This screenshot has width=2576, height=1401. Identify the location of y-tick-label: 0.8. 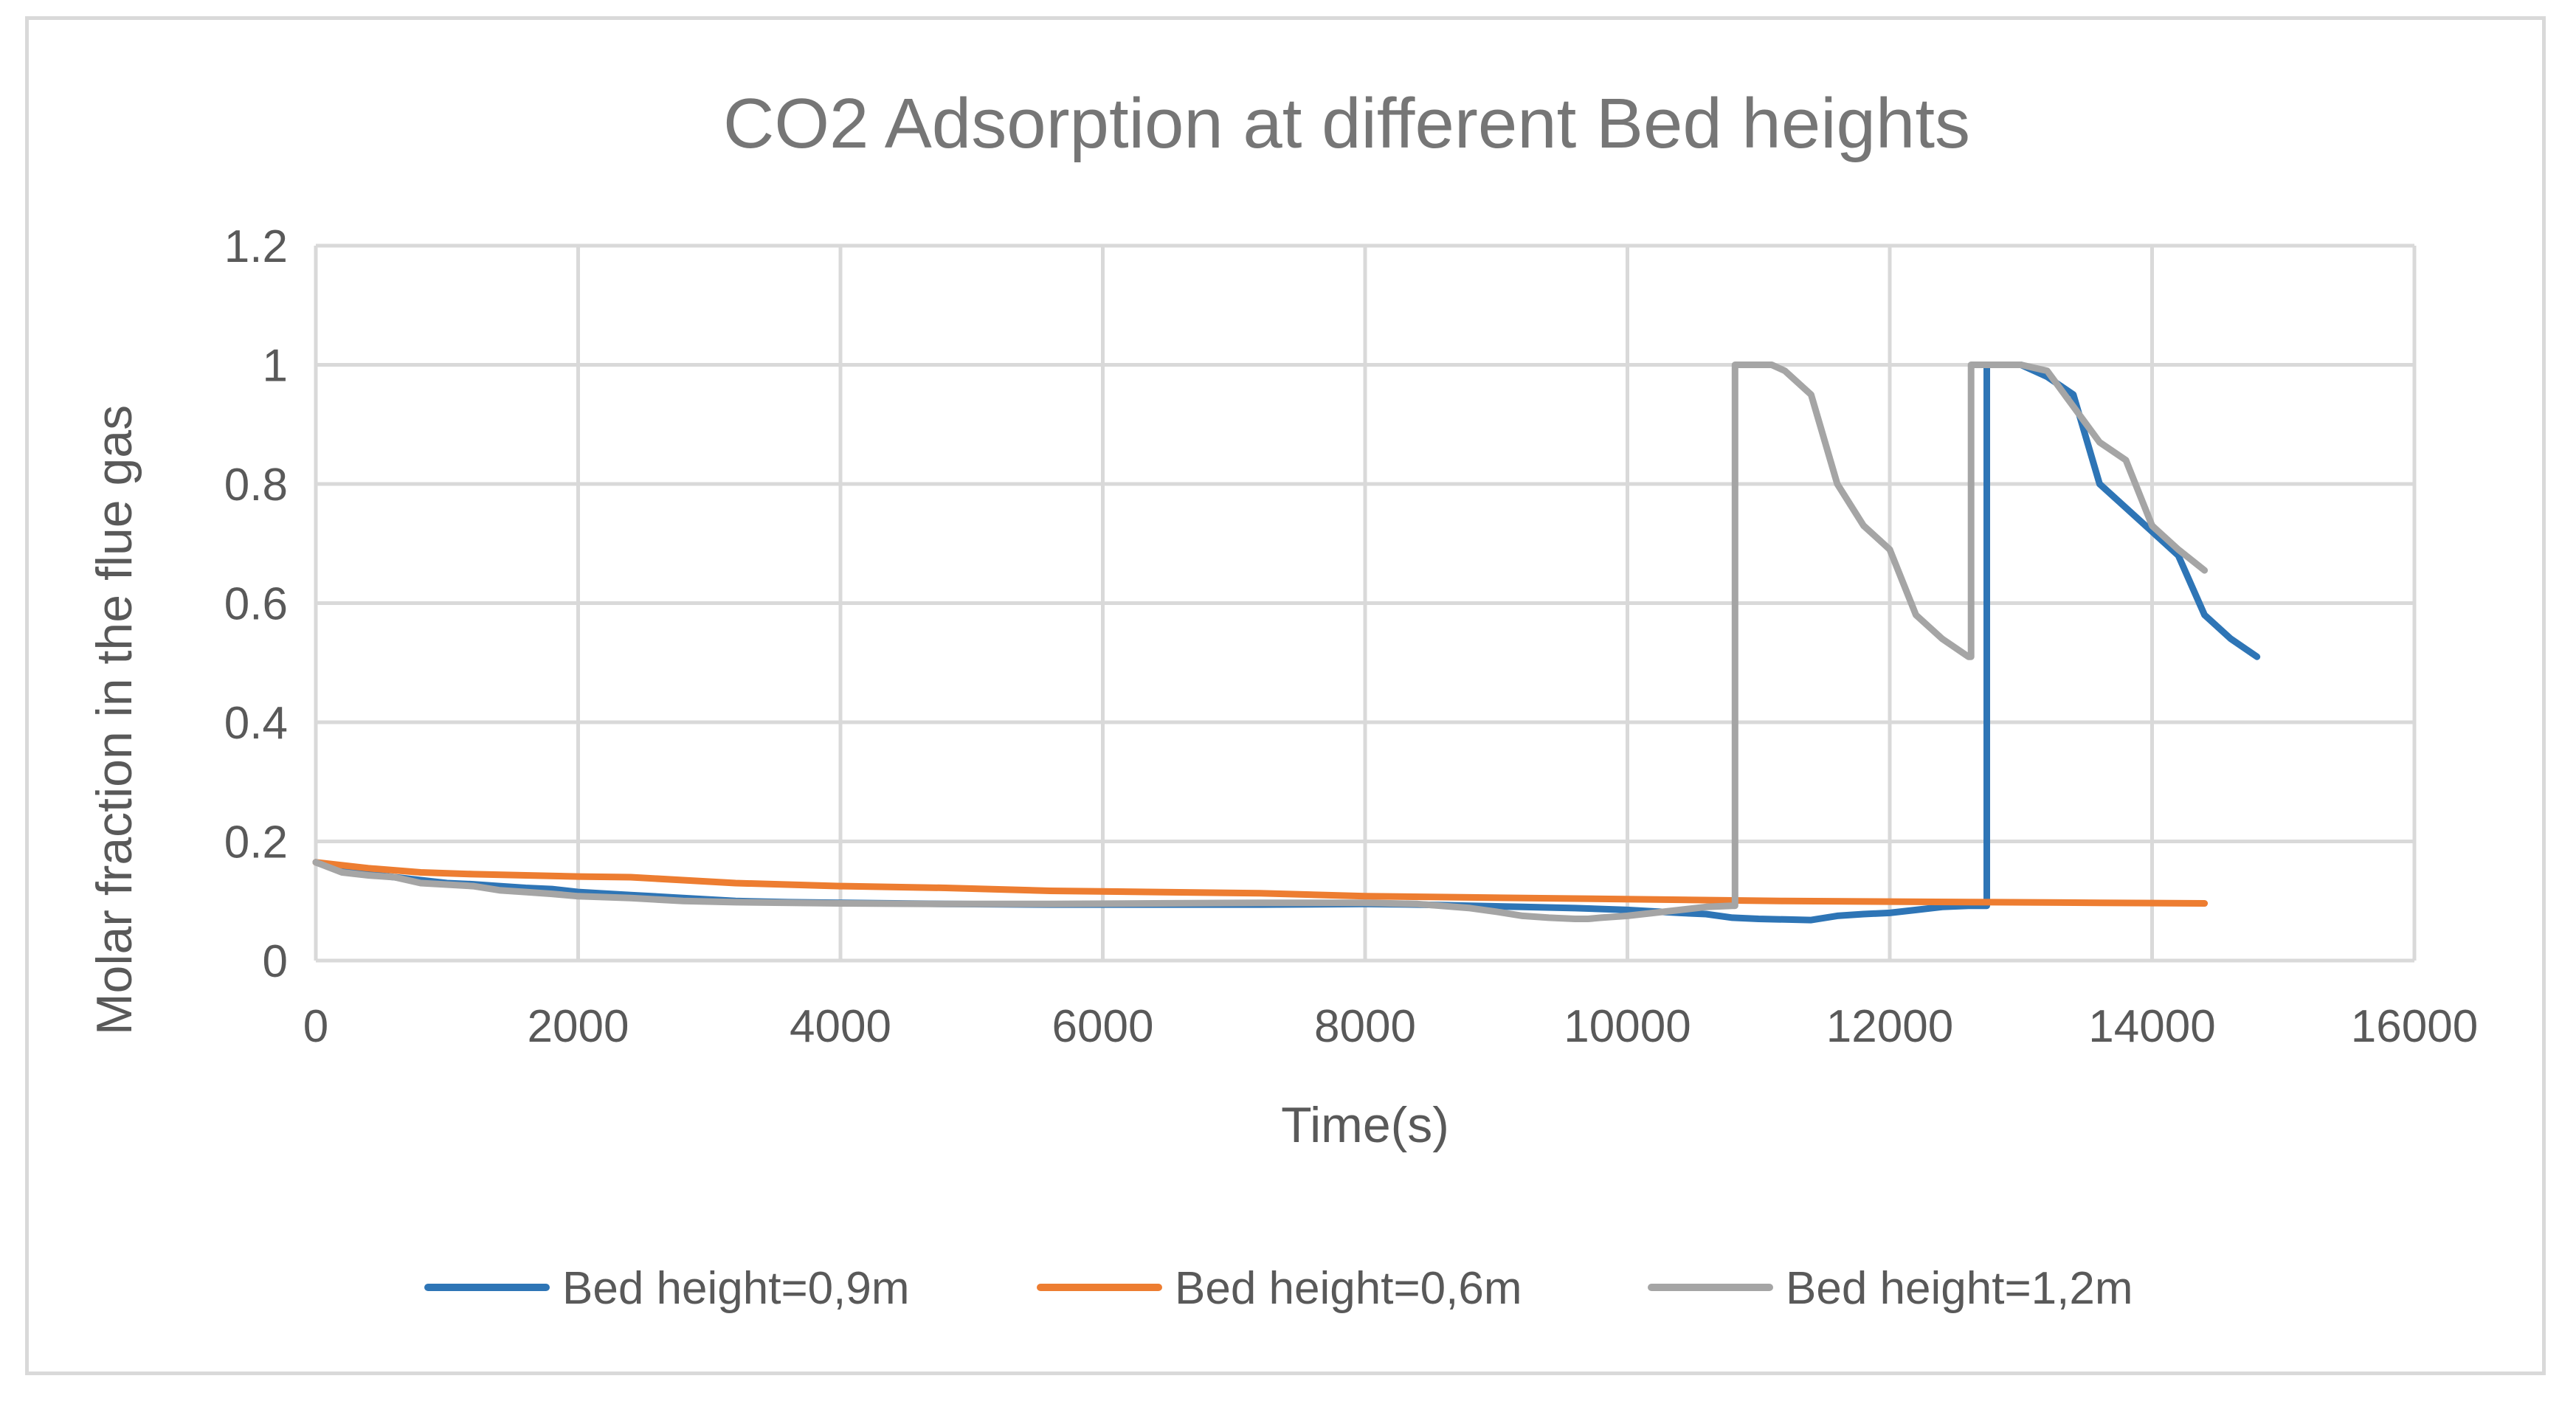
(256, 486).